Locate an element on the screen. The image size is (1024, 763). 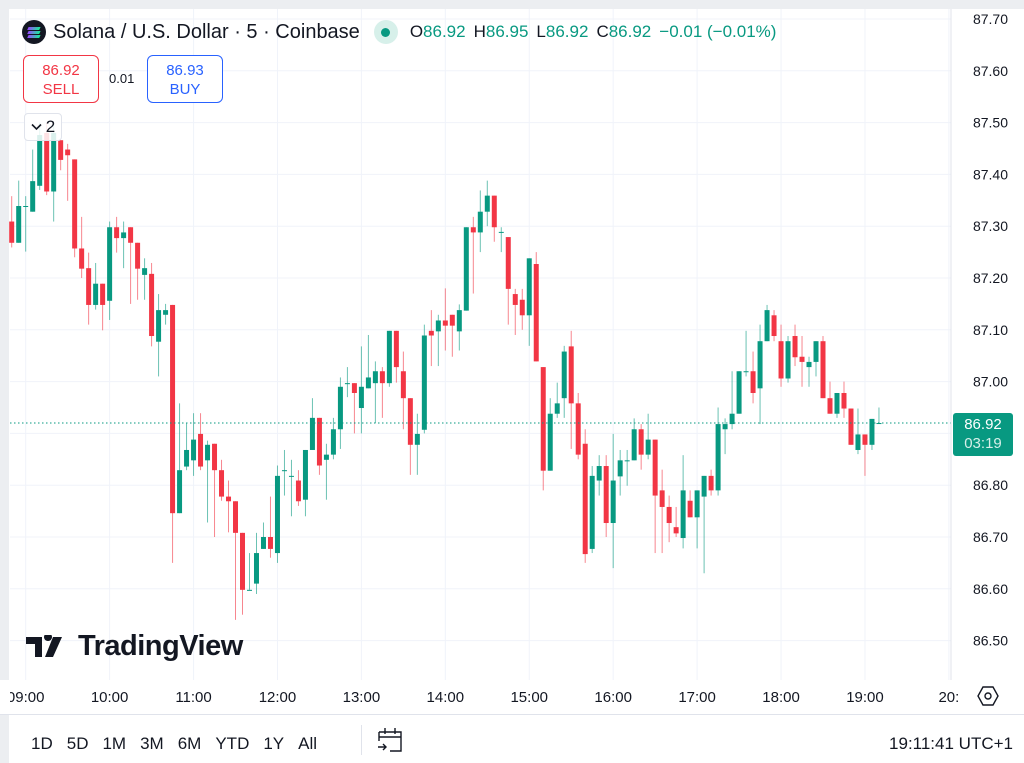
bar-countdown: 03:19 is located at coordinates (983, 443).